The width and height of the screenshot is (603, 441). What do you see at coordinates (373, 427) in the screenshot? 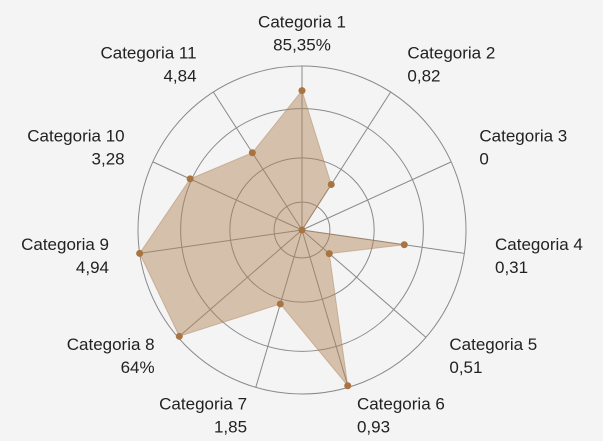
I see `point-label: 0,93` at bounding box center [373, 427].